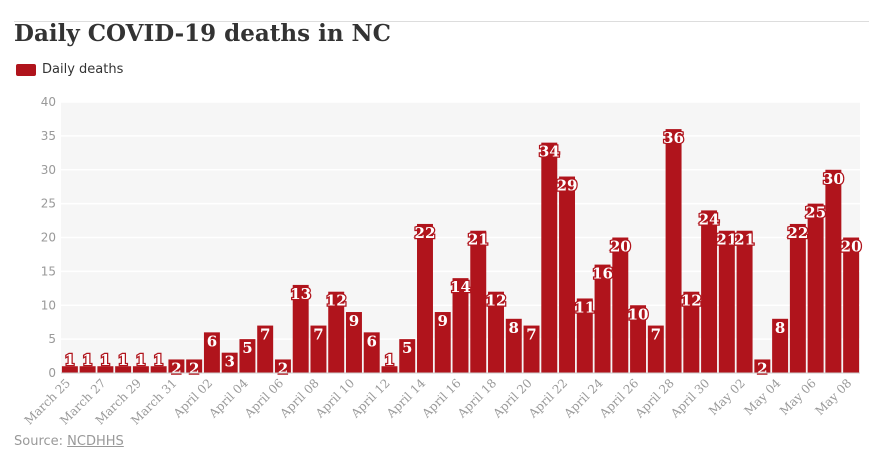 This screenshot has width=875, height=470. Describe the element at coordinates (202, 33) in the screenshot. I see `chart-title: Daily COVID-19 deaths in NC` at that location.